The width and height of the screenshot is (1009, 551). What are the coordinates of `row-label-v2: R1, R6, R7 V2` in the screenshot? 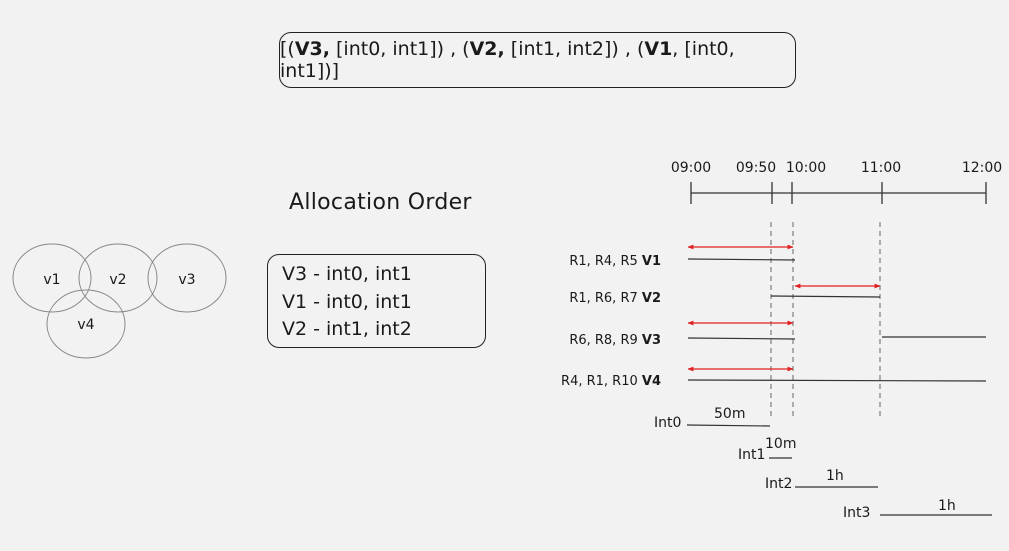 It's located at (615, 298).